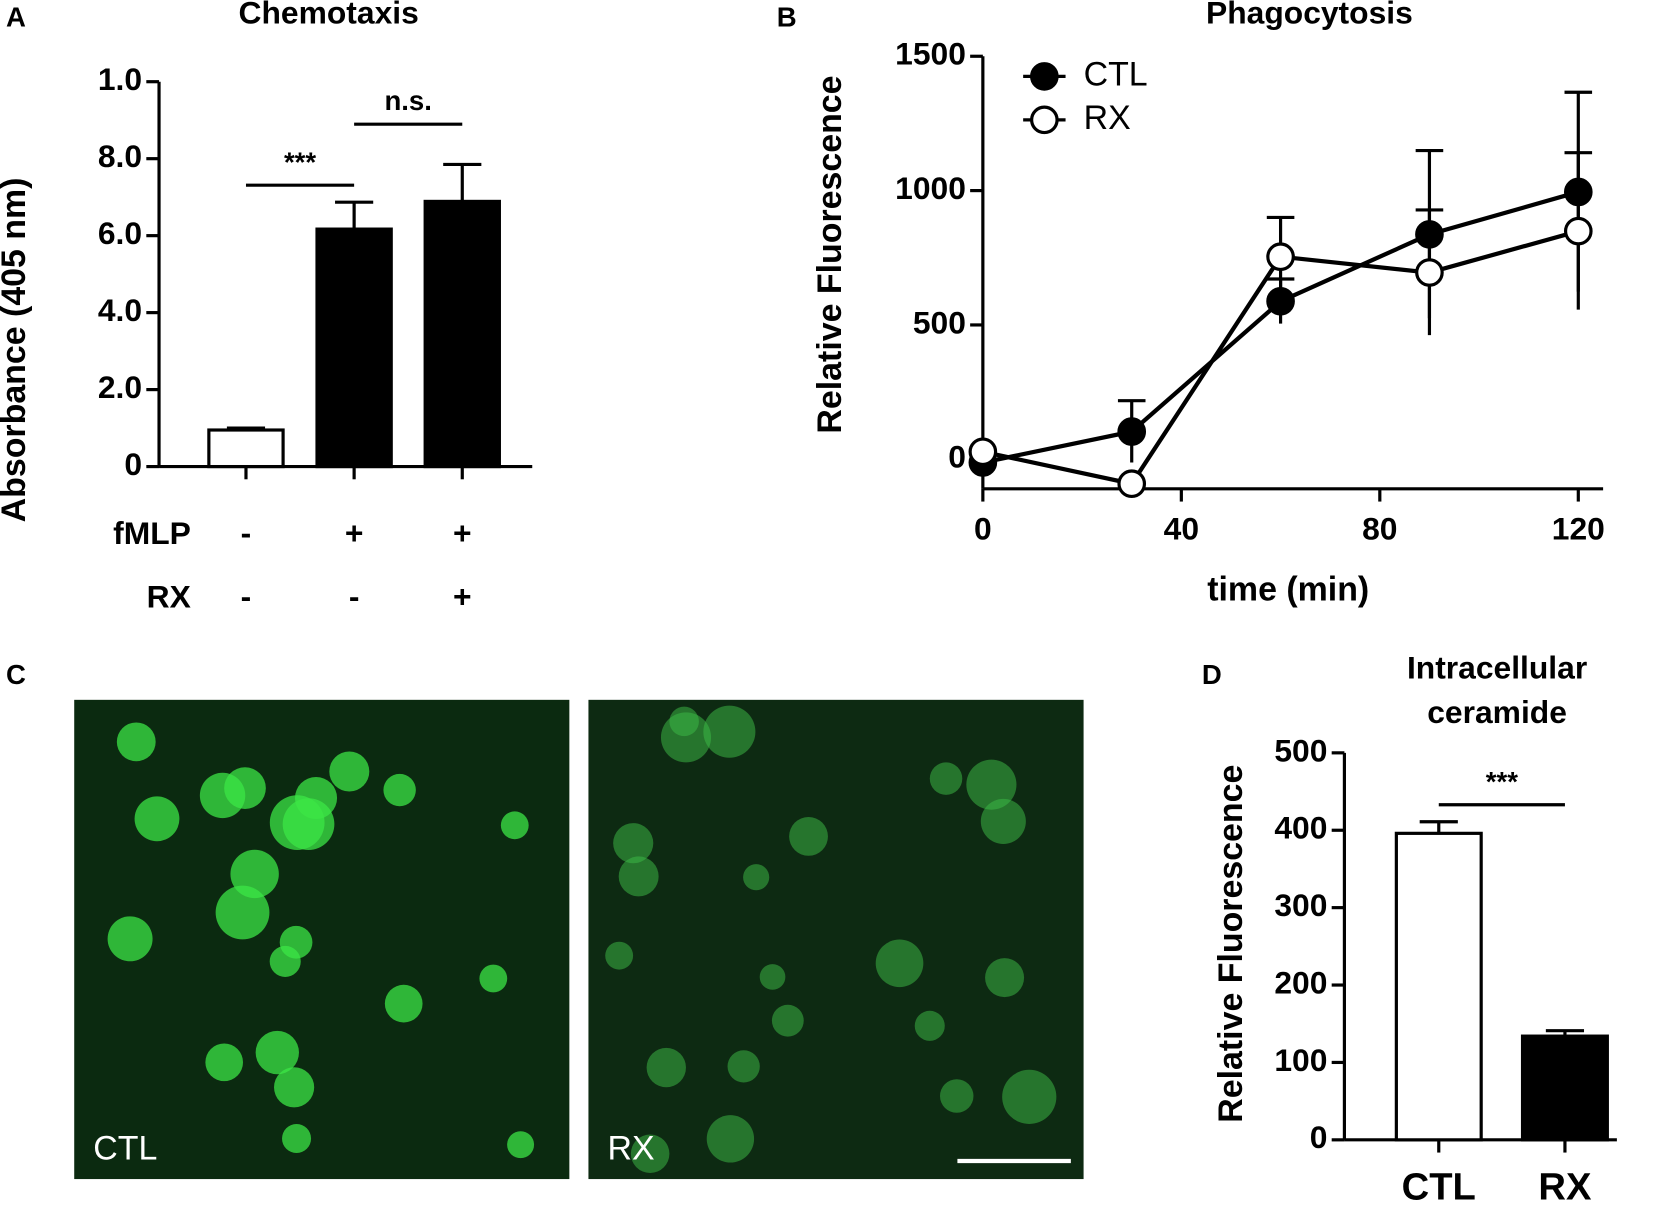  I want to click on chart-title: Phagocytosis, so click(1309, 15).